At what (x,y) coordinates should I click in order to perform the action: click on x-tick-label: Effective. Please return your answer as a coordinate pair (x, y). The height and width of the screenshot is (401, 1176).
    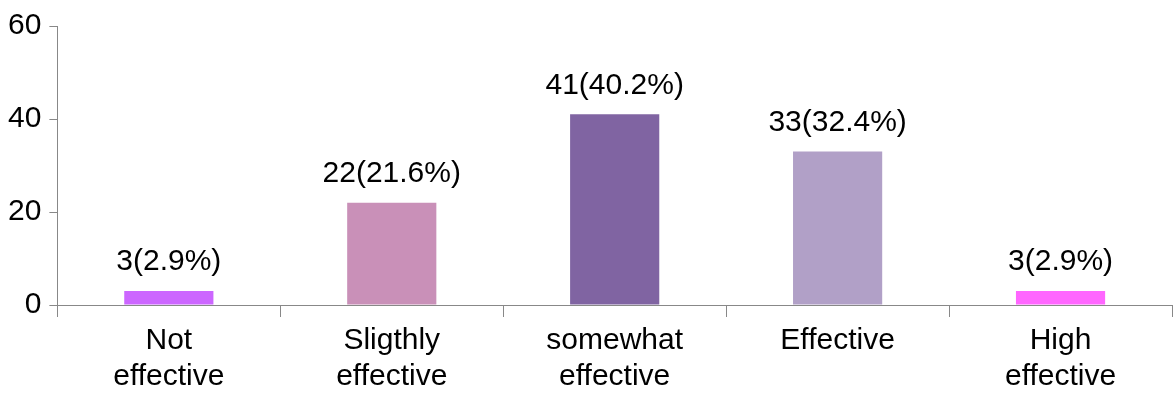
    Looking at the image, I should click on (837, 339).